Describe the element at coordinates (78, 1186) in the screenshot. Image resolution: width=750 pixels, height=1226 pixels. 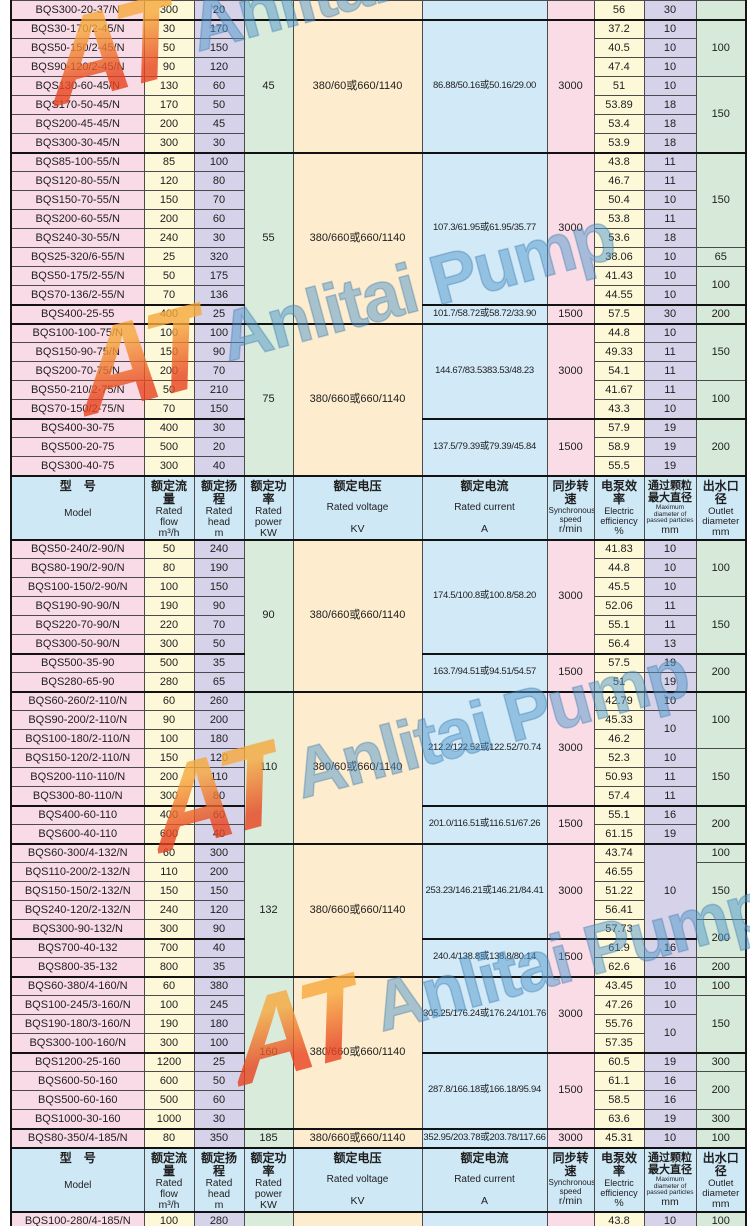
I see `header-model-en: Model` at that location.